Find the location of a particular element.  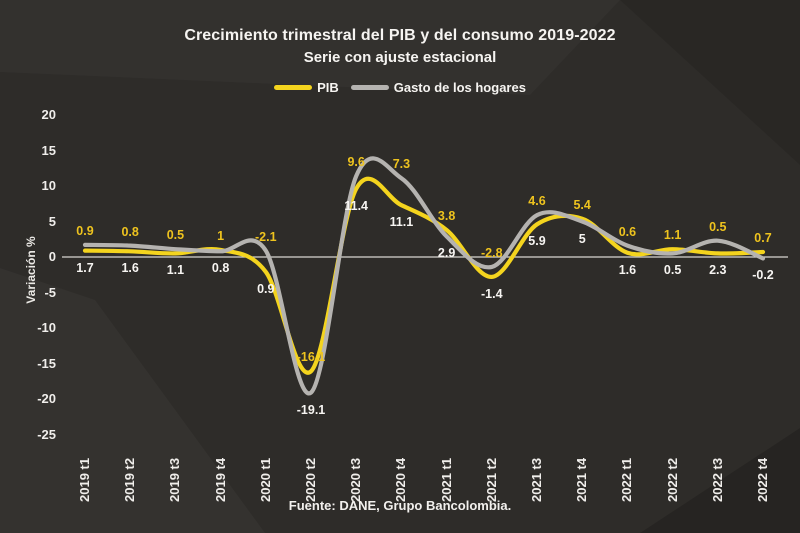

pib-value-label: 5.4 is located at coordinates (582, 204).